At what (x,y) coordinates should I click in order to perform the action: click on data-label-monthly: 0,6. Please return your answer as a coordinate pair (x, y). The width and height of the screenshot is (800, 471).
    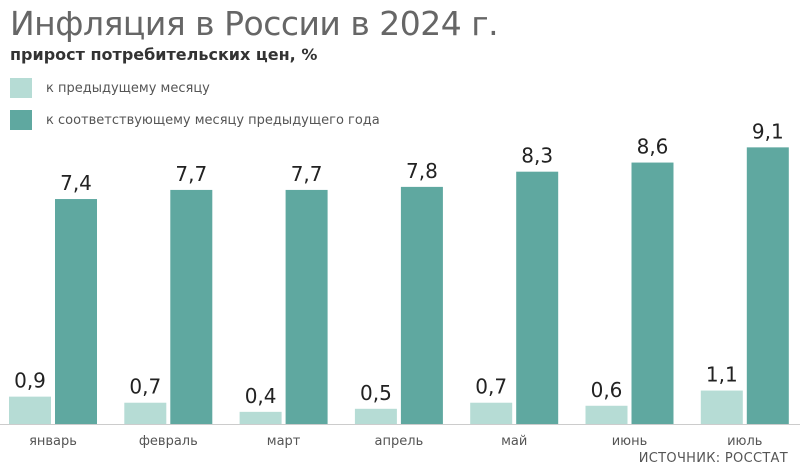
    Looking at the image, I should click on (607, 390).